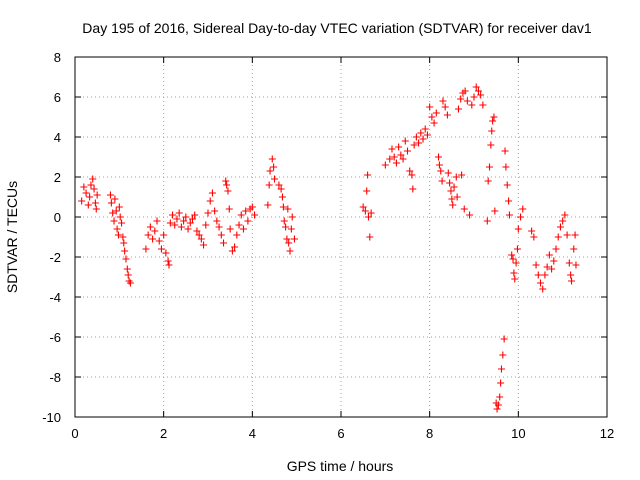 The width and height of the screenshot is (640, 480). Describe the element at coordinates (55, 377) in the screenshot. I see `y-tick-label: -8` at that location.